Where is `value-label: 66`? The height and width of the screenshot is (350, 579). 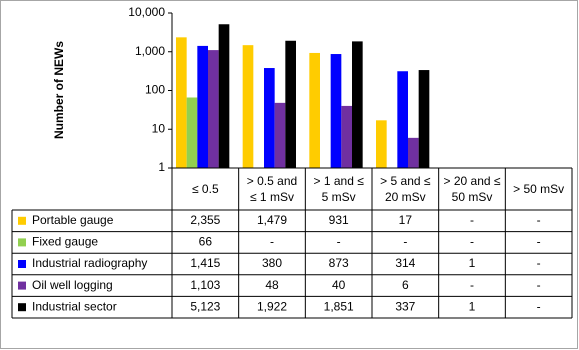 value-label: 66 is located at coordinates (206, 242).